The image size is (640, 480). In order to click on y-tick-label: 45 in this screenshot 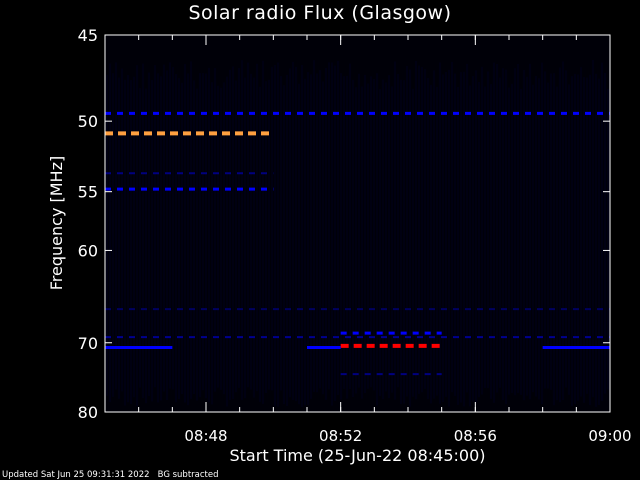, I will do `click(88, 35)`.